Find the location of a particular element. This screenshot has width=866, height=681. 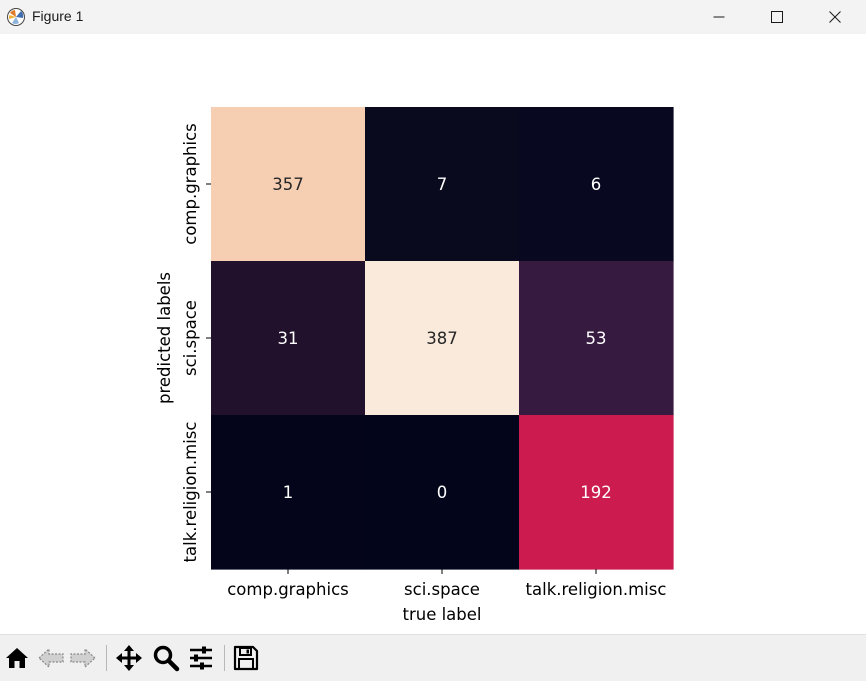

configure-subplots-icon is located at coordinates (201, 658).